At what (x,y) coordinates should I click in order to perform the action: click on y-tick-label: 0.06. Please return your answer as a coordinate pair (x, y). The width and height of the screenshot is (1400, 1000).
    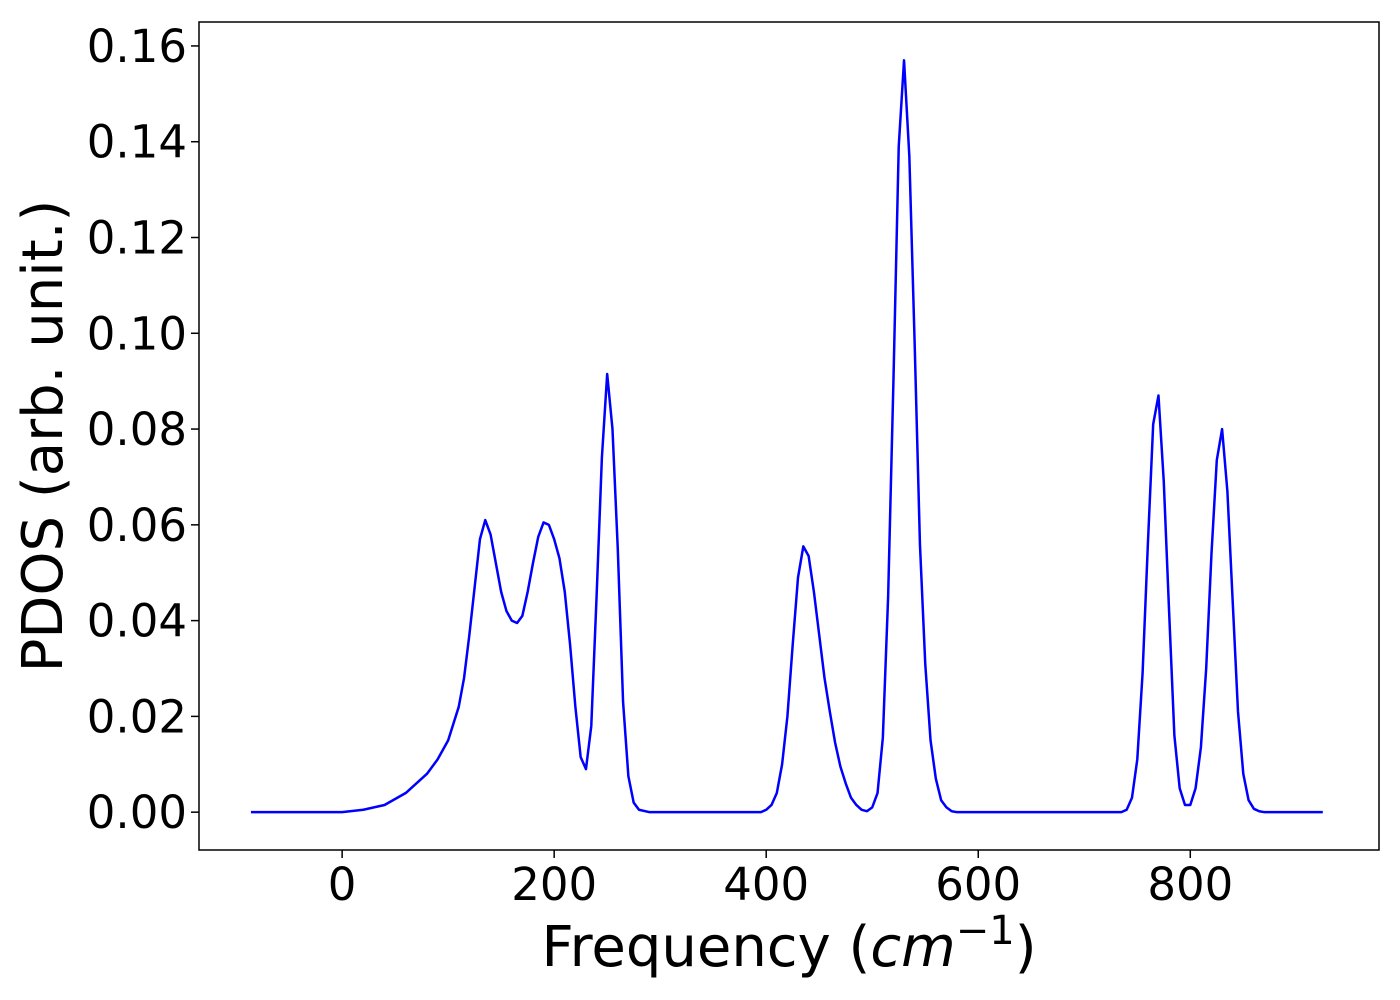
    Looking at the image, I should click on (137, 525).